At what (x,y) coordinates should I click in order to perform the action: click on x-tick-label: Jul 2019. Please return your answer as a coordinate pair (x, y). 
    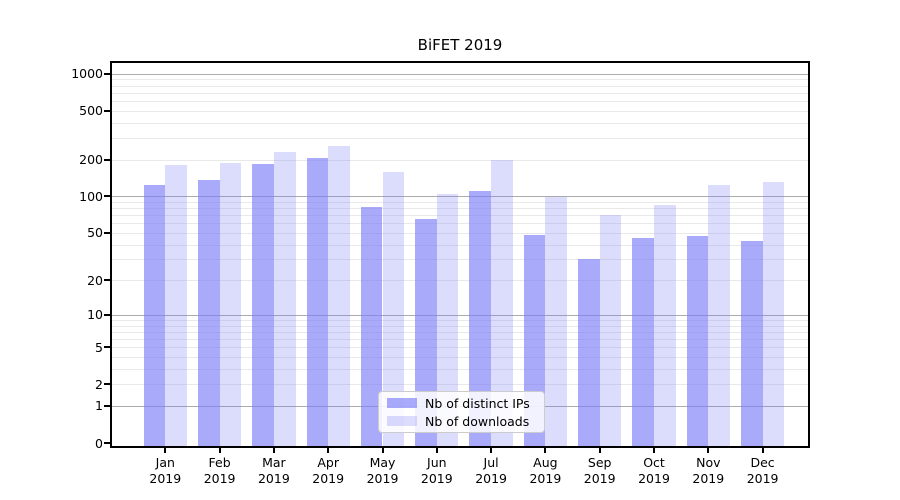
    Looking at the image, I should click on (491, 470).